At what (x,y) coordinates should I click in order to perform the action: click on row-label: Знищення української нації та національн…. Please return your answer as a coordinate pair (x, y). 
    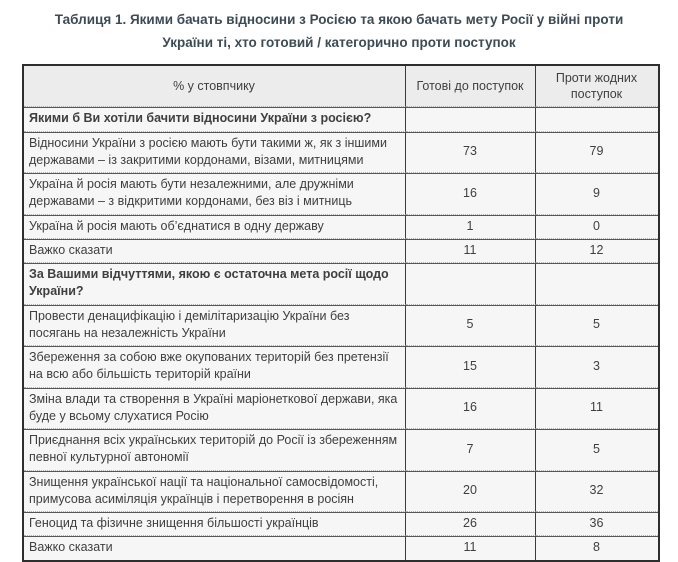
    Looking at the image, I should click on (215, 491).